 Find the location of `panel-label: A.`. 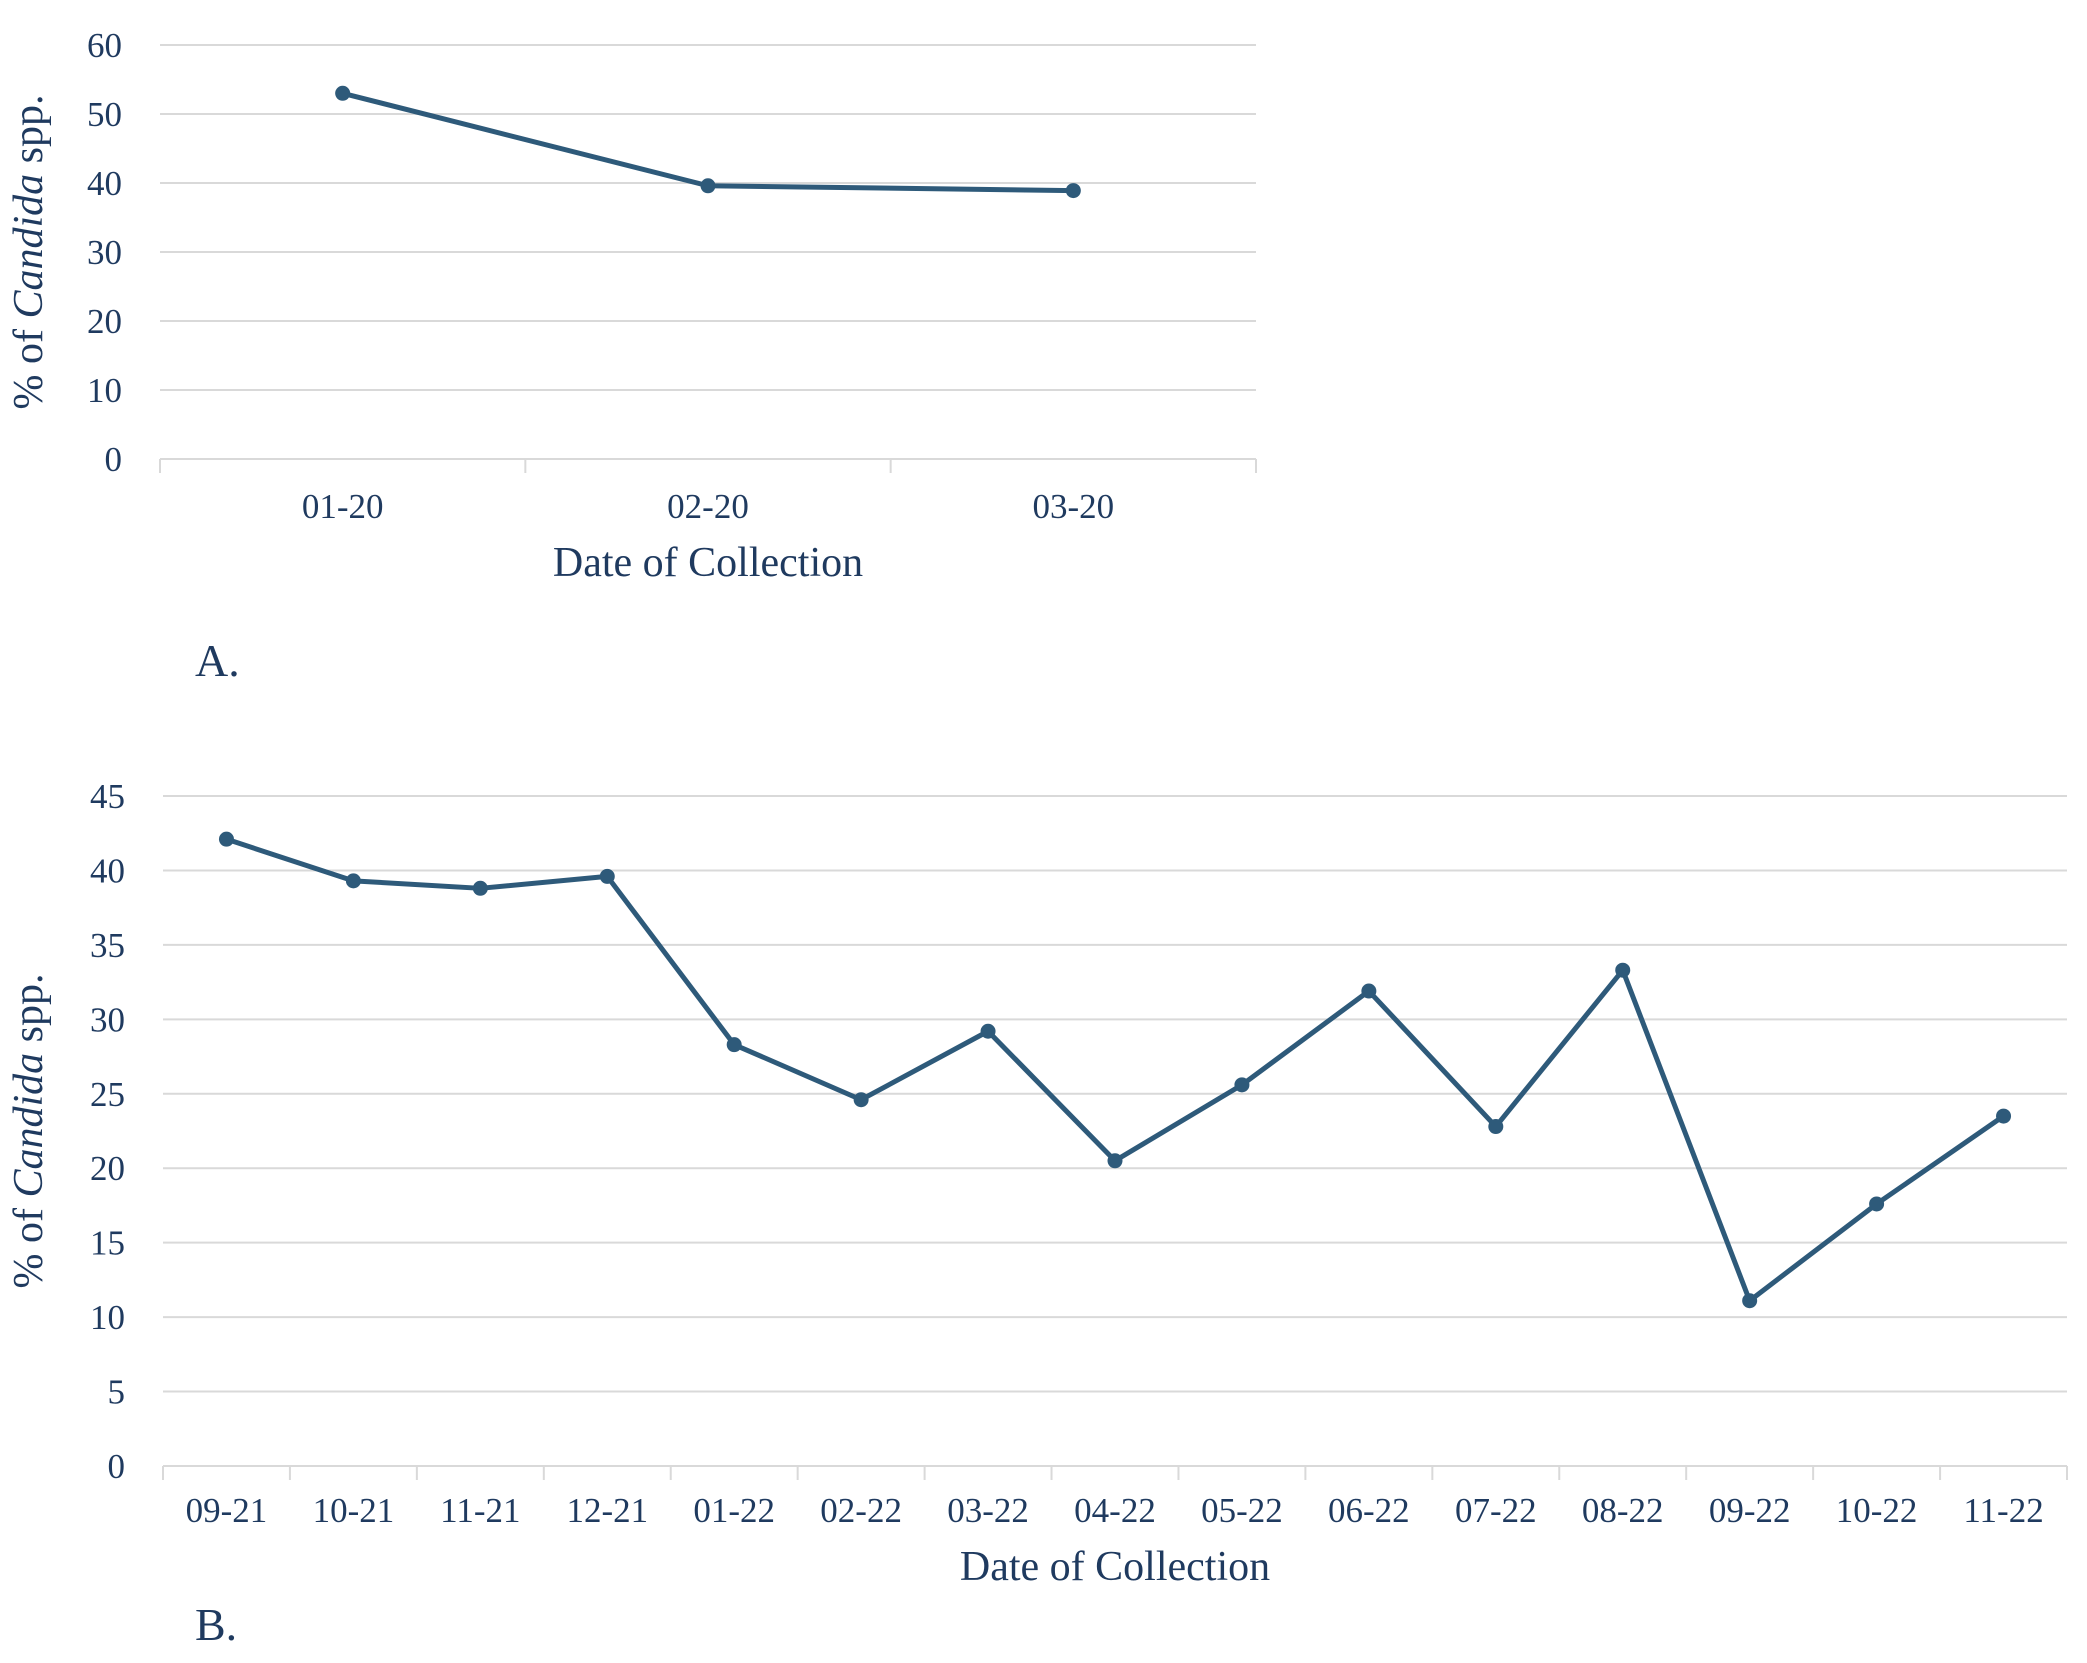

panel-label: A. is located at coordinates (217, 660).